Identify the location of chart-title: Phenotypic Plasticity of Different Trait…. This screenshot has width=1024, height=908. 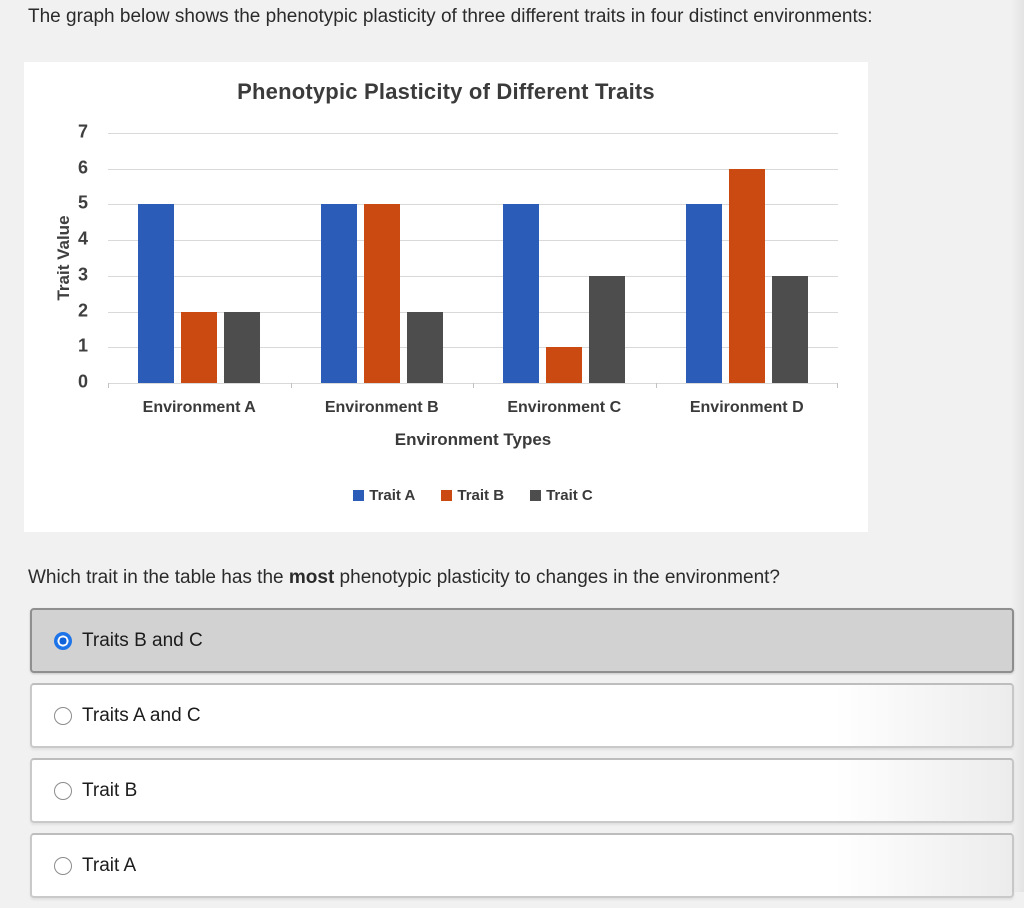
(446, 91).